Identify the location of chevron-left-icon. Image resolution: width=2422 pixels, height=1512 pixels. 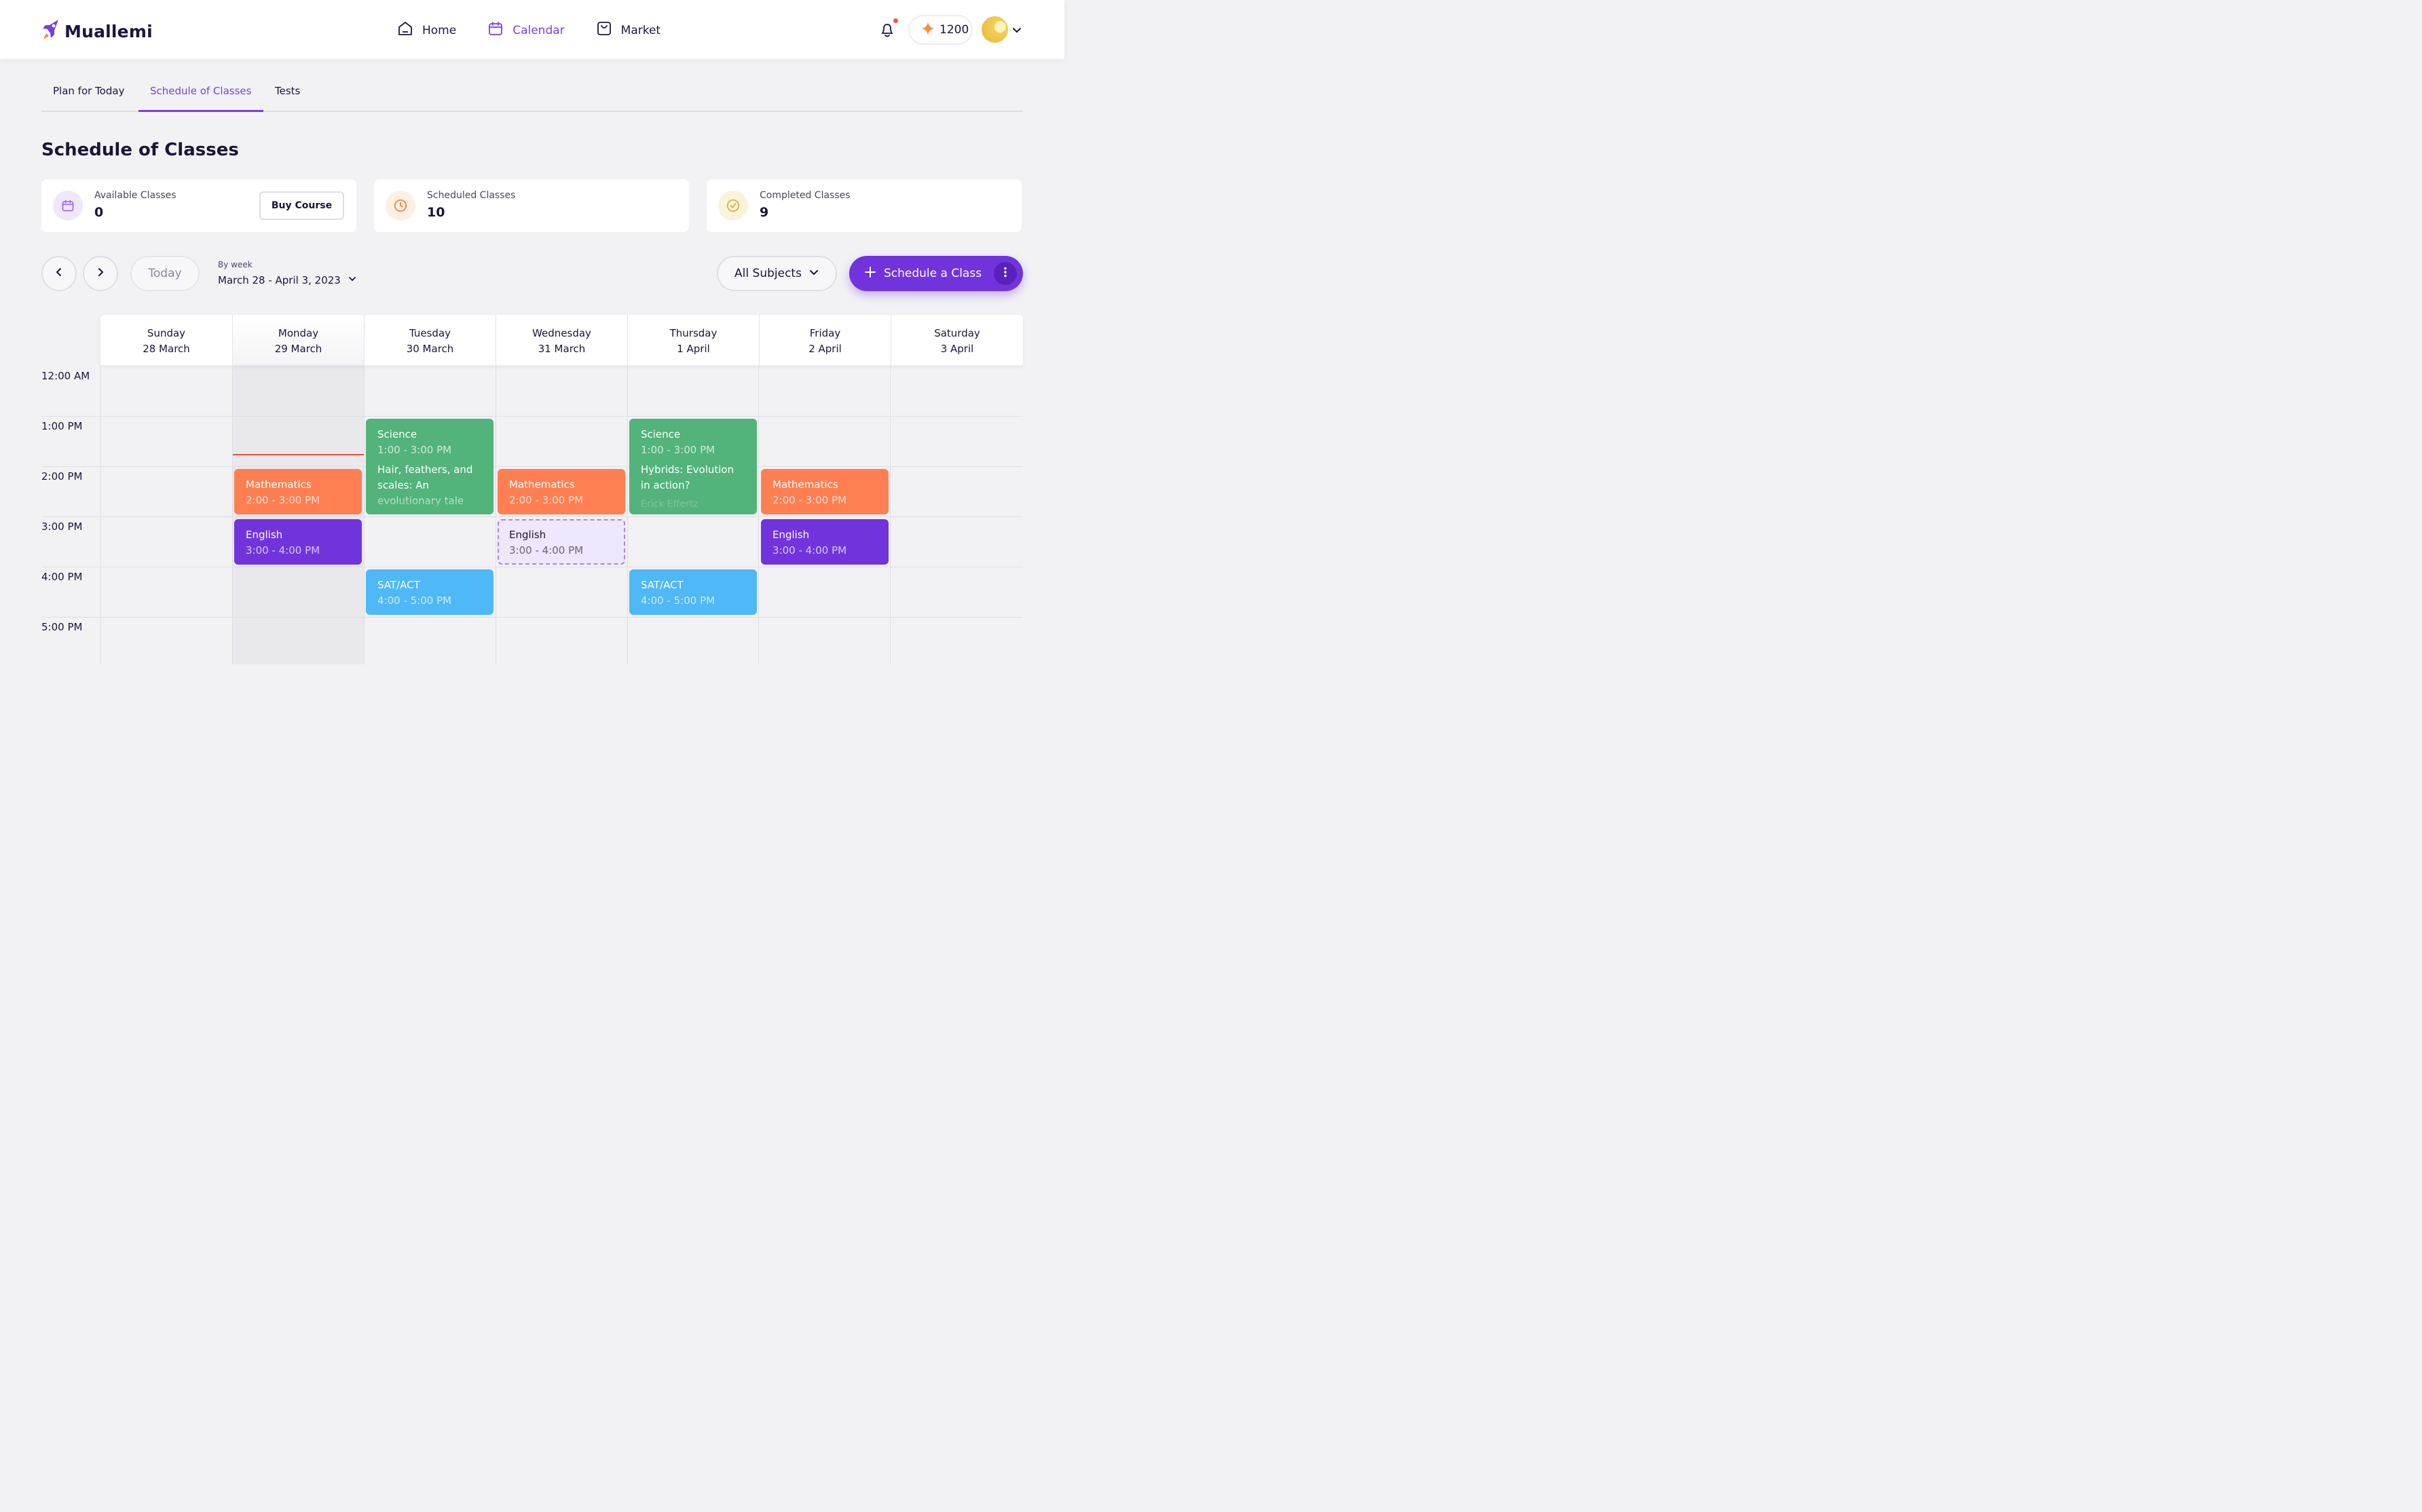
(59, 273).